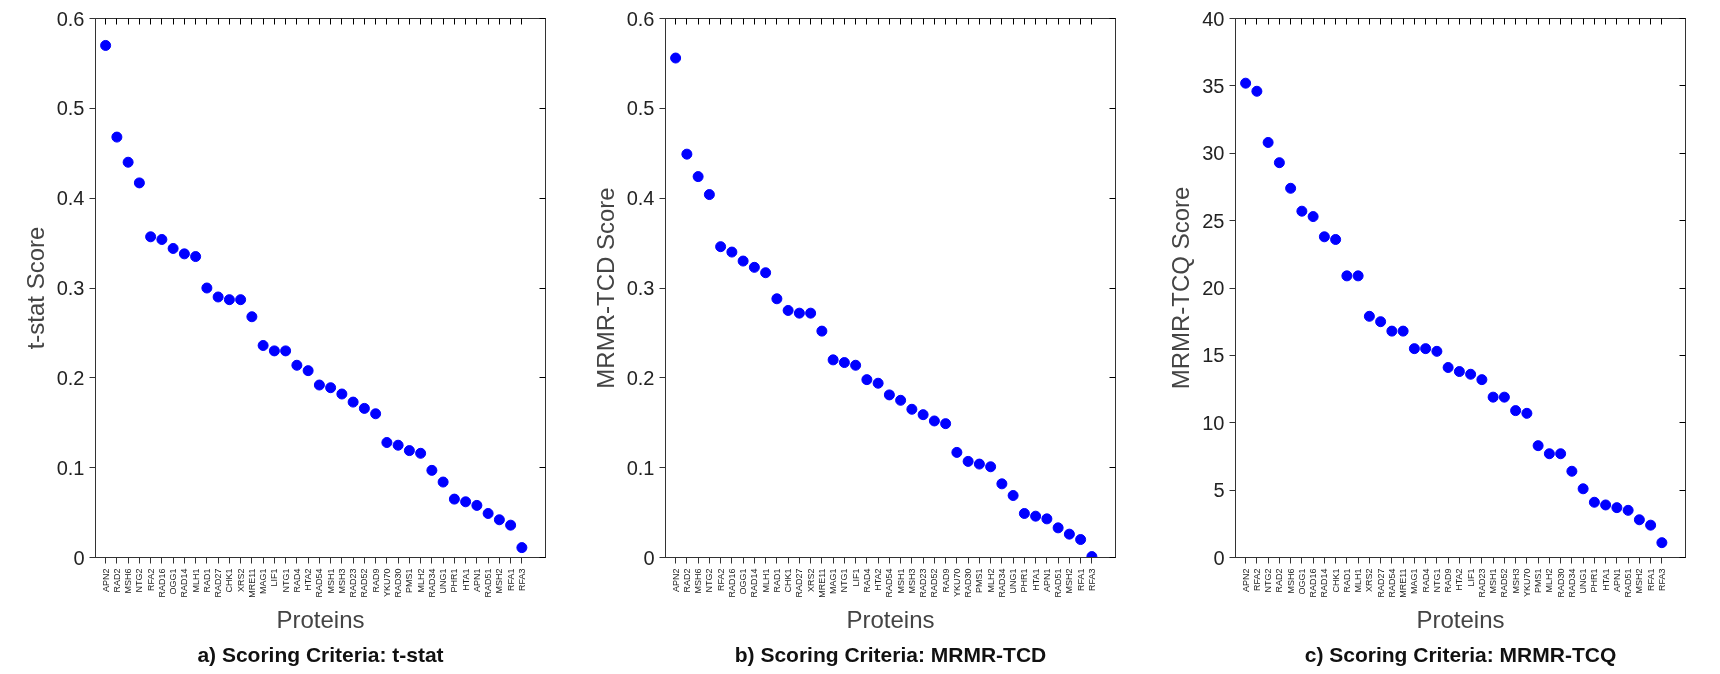 The width and height of the screenshot is (1720, 674). What do you see at coordinates (341, 581) in the screenshot?
I see `x-tick-label: MSH3` at bounding box center [341, 581].